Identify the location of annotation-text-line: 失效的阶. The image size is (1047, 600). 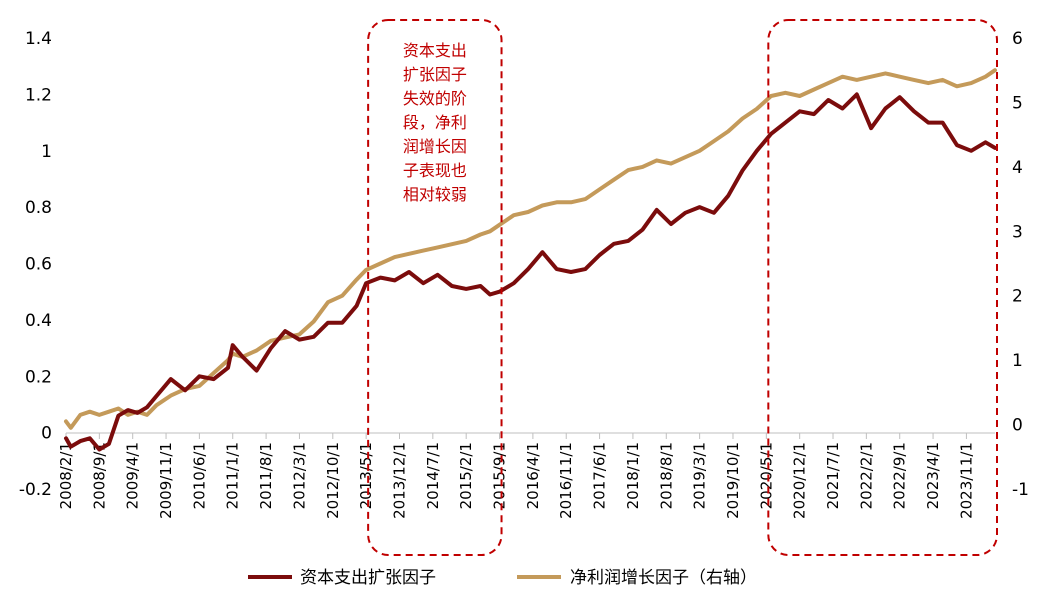
(435, 98).